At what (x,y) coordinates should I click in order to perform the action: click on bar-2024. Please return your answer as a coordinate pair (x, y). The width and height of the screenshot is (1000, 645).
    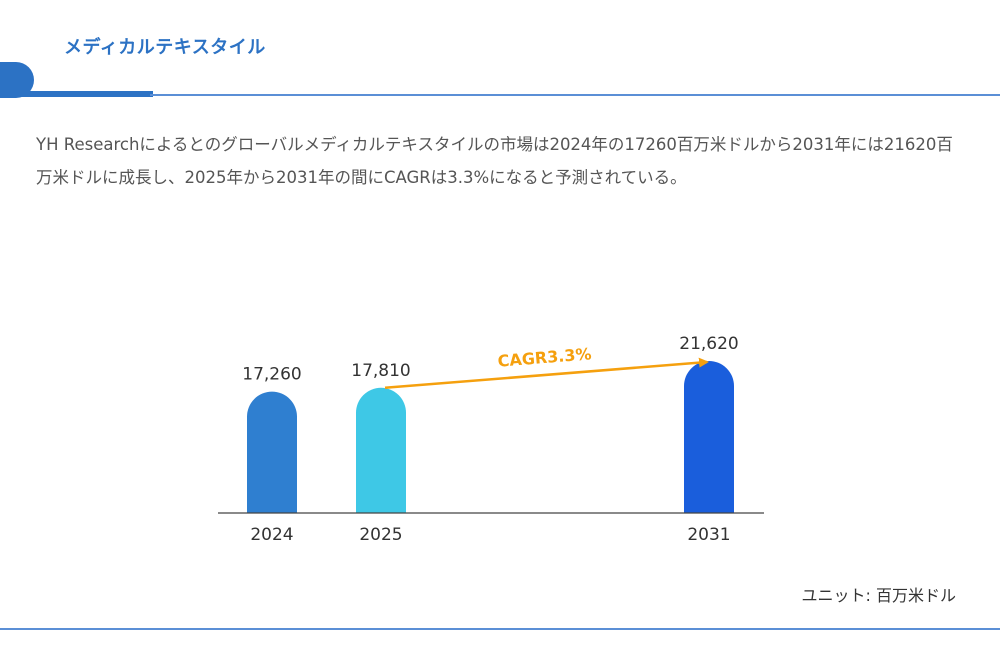
    Looking at the image, I should click on (272, 452).